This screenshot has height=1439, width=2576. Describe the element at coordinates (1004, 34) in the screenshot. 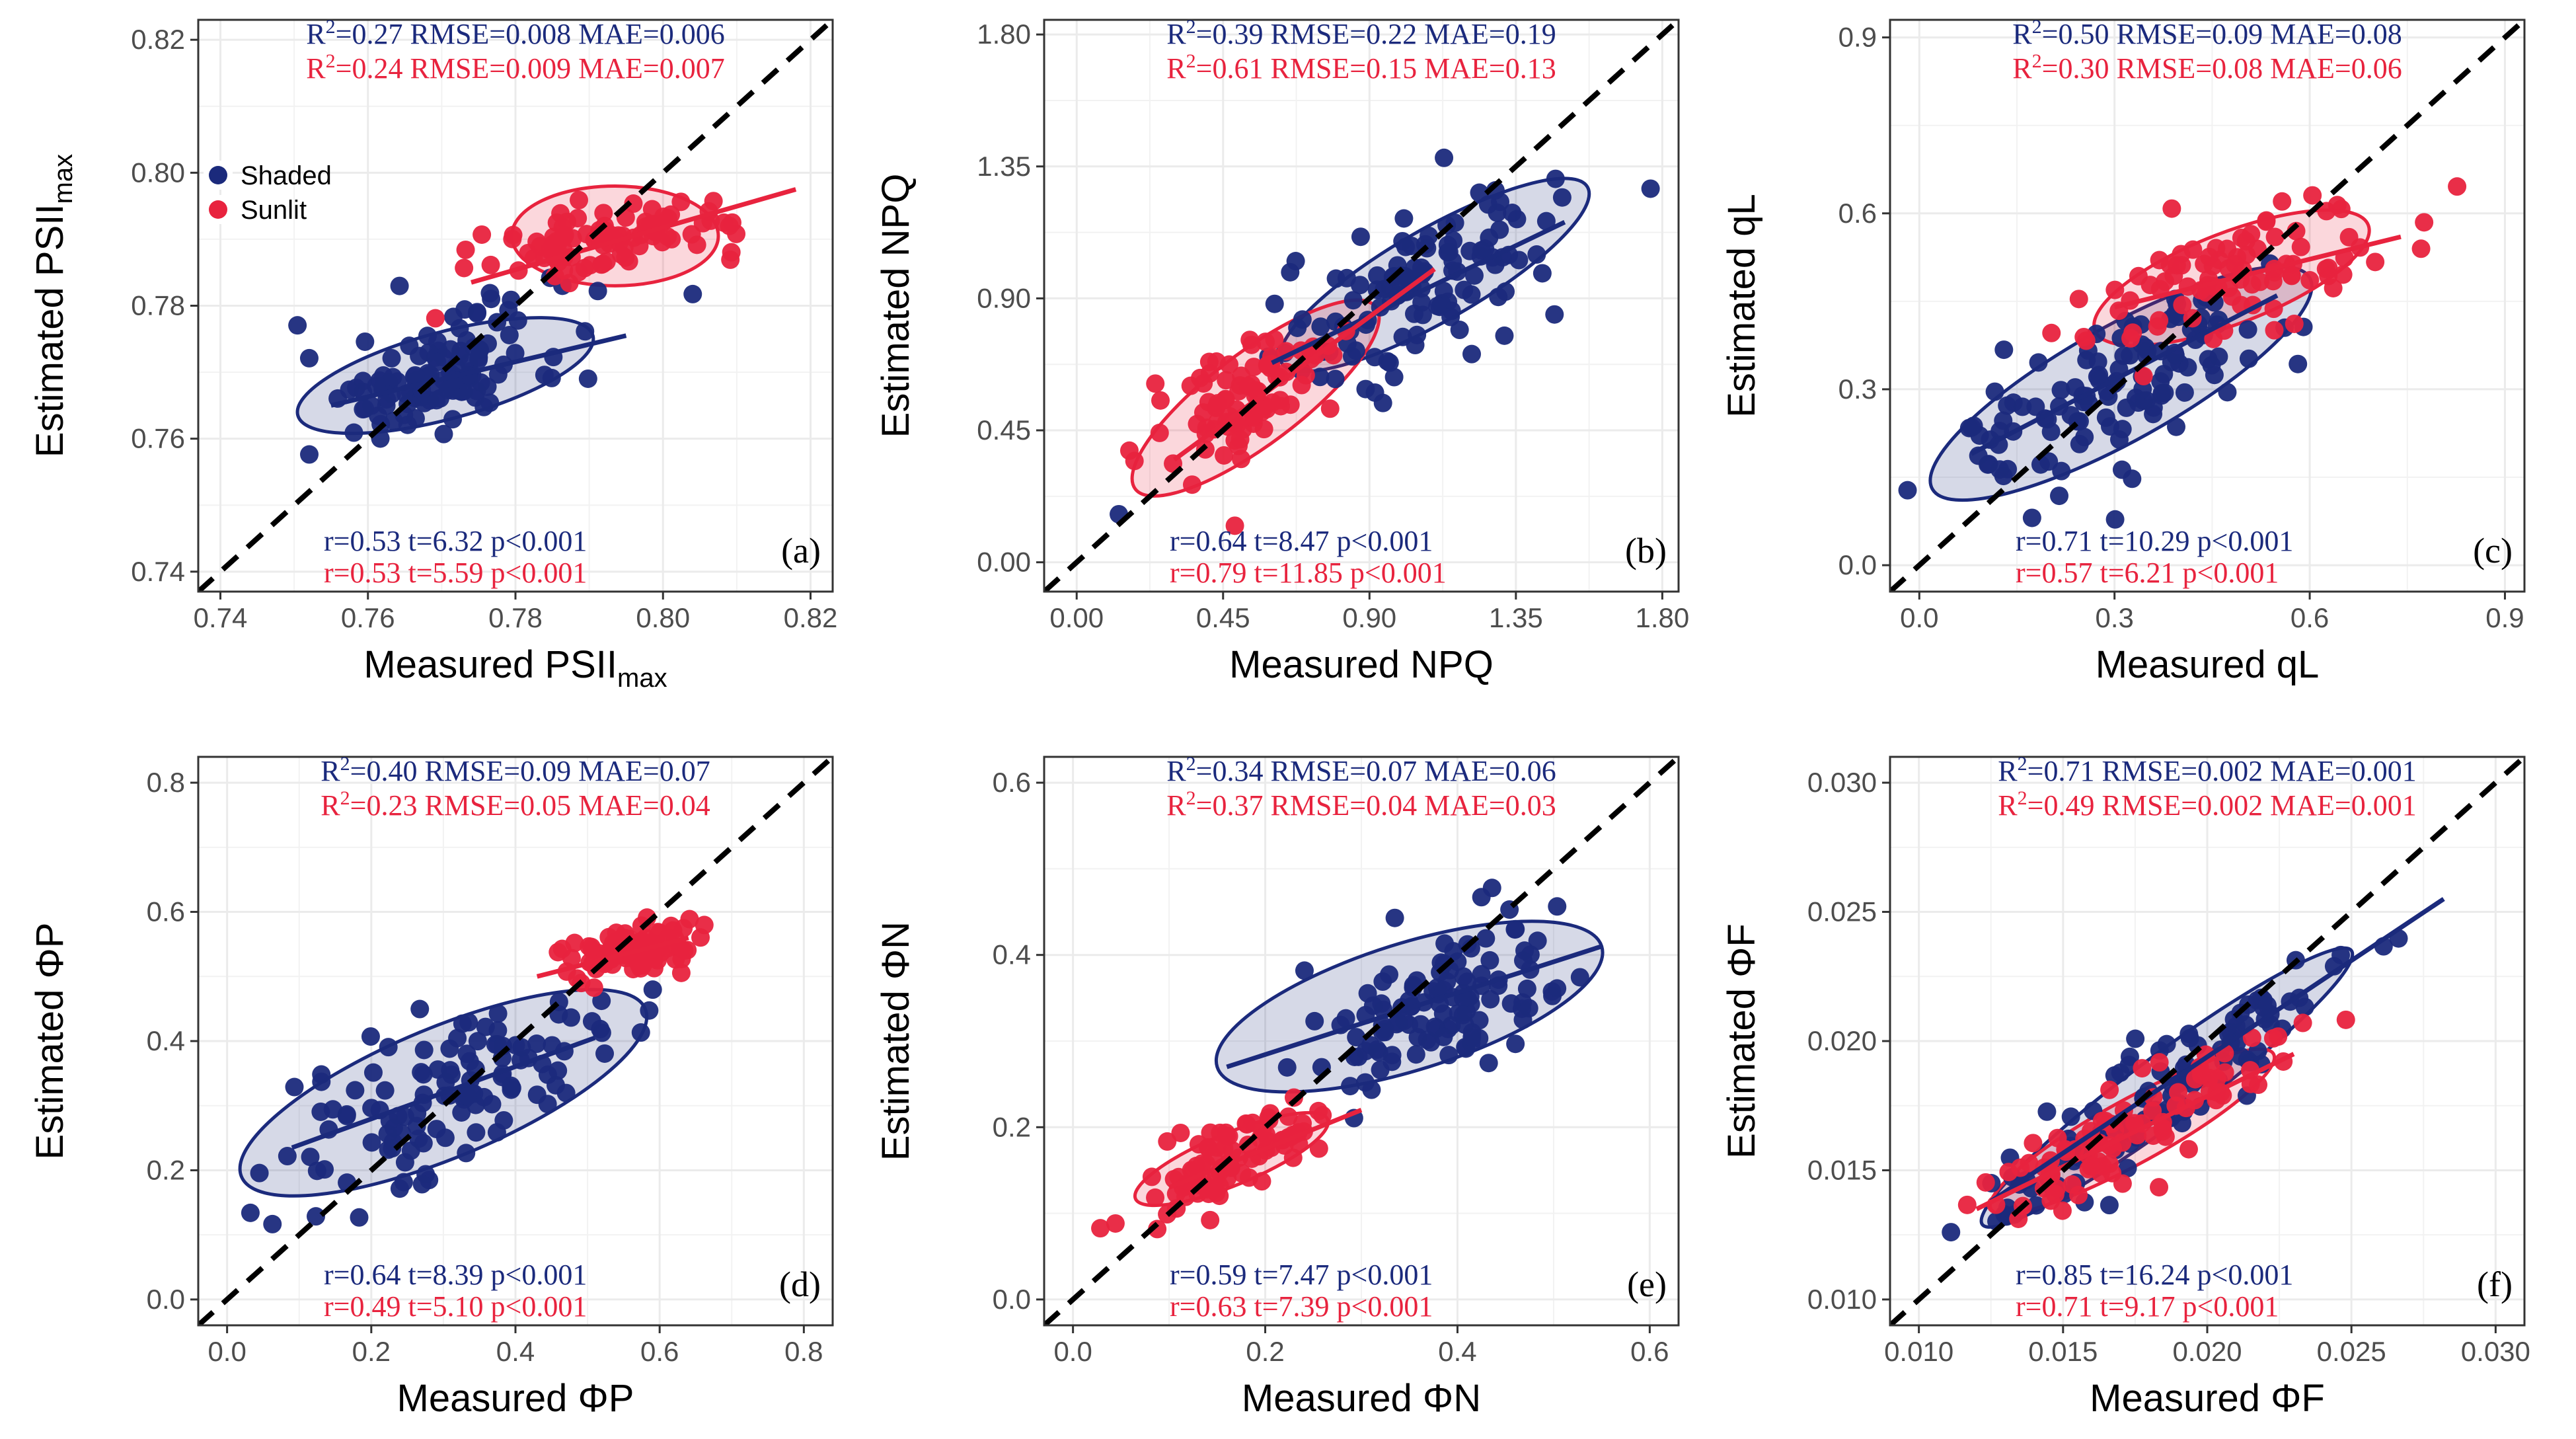

I see `y-tick-label: 1.80` at that location.